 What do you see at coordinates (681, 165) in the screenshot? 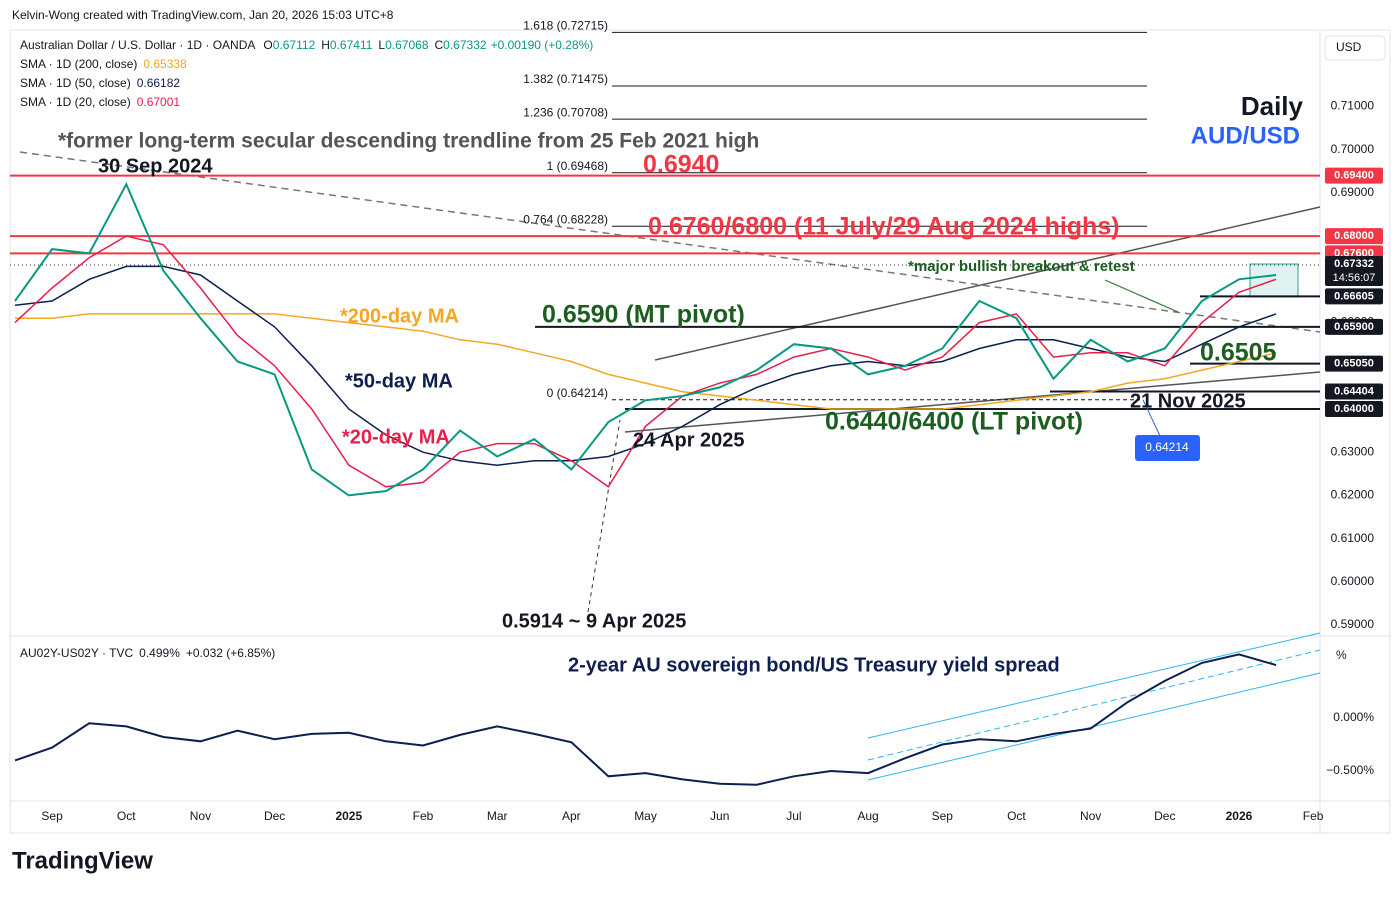
I see `annotation: 0.6940` at bounding box center [681, 165].